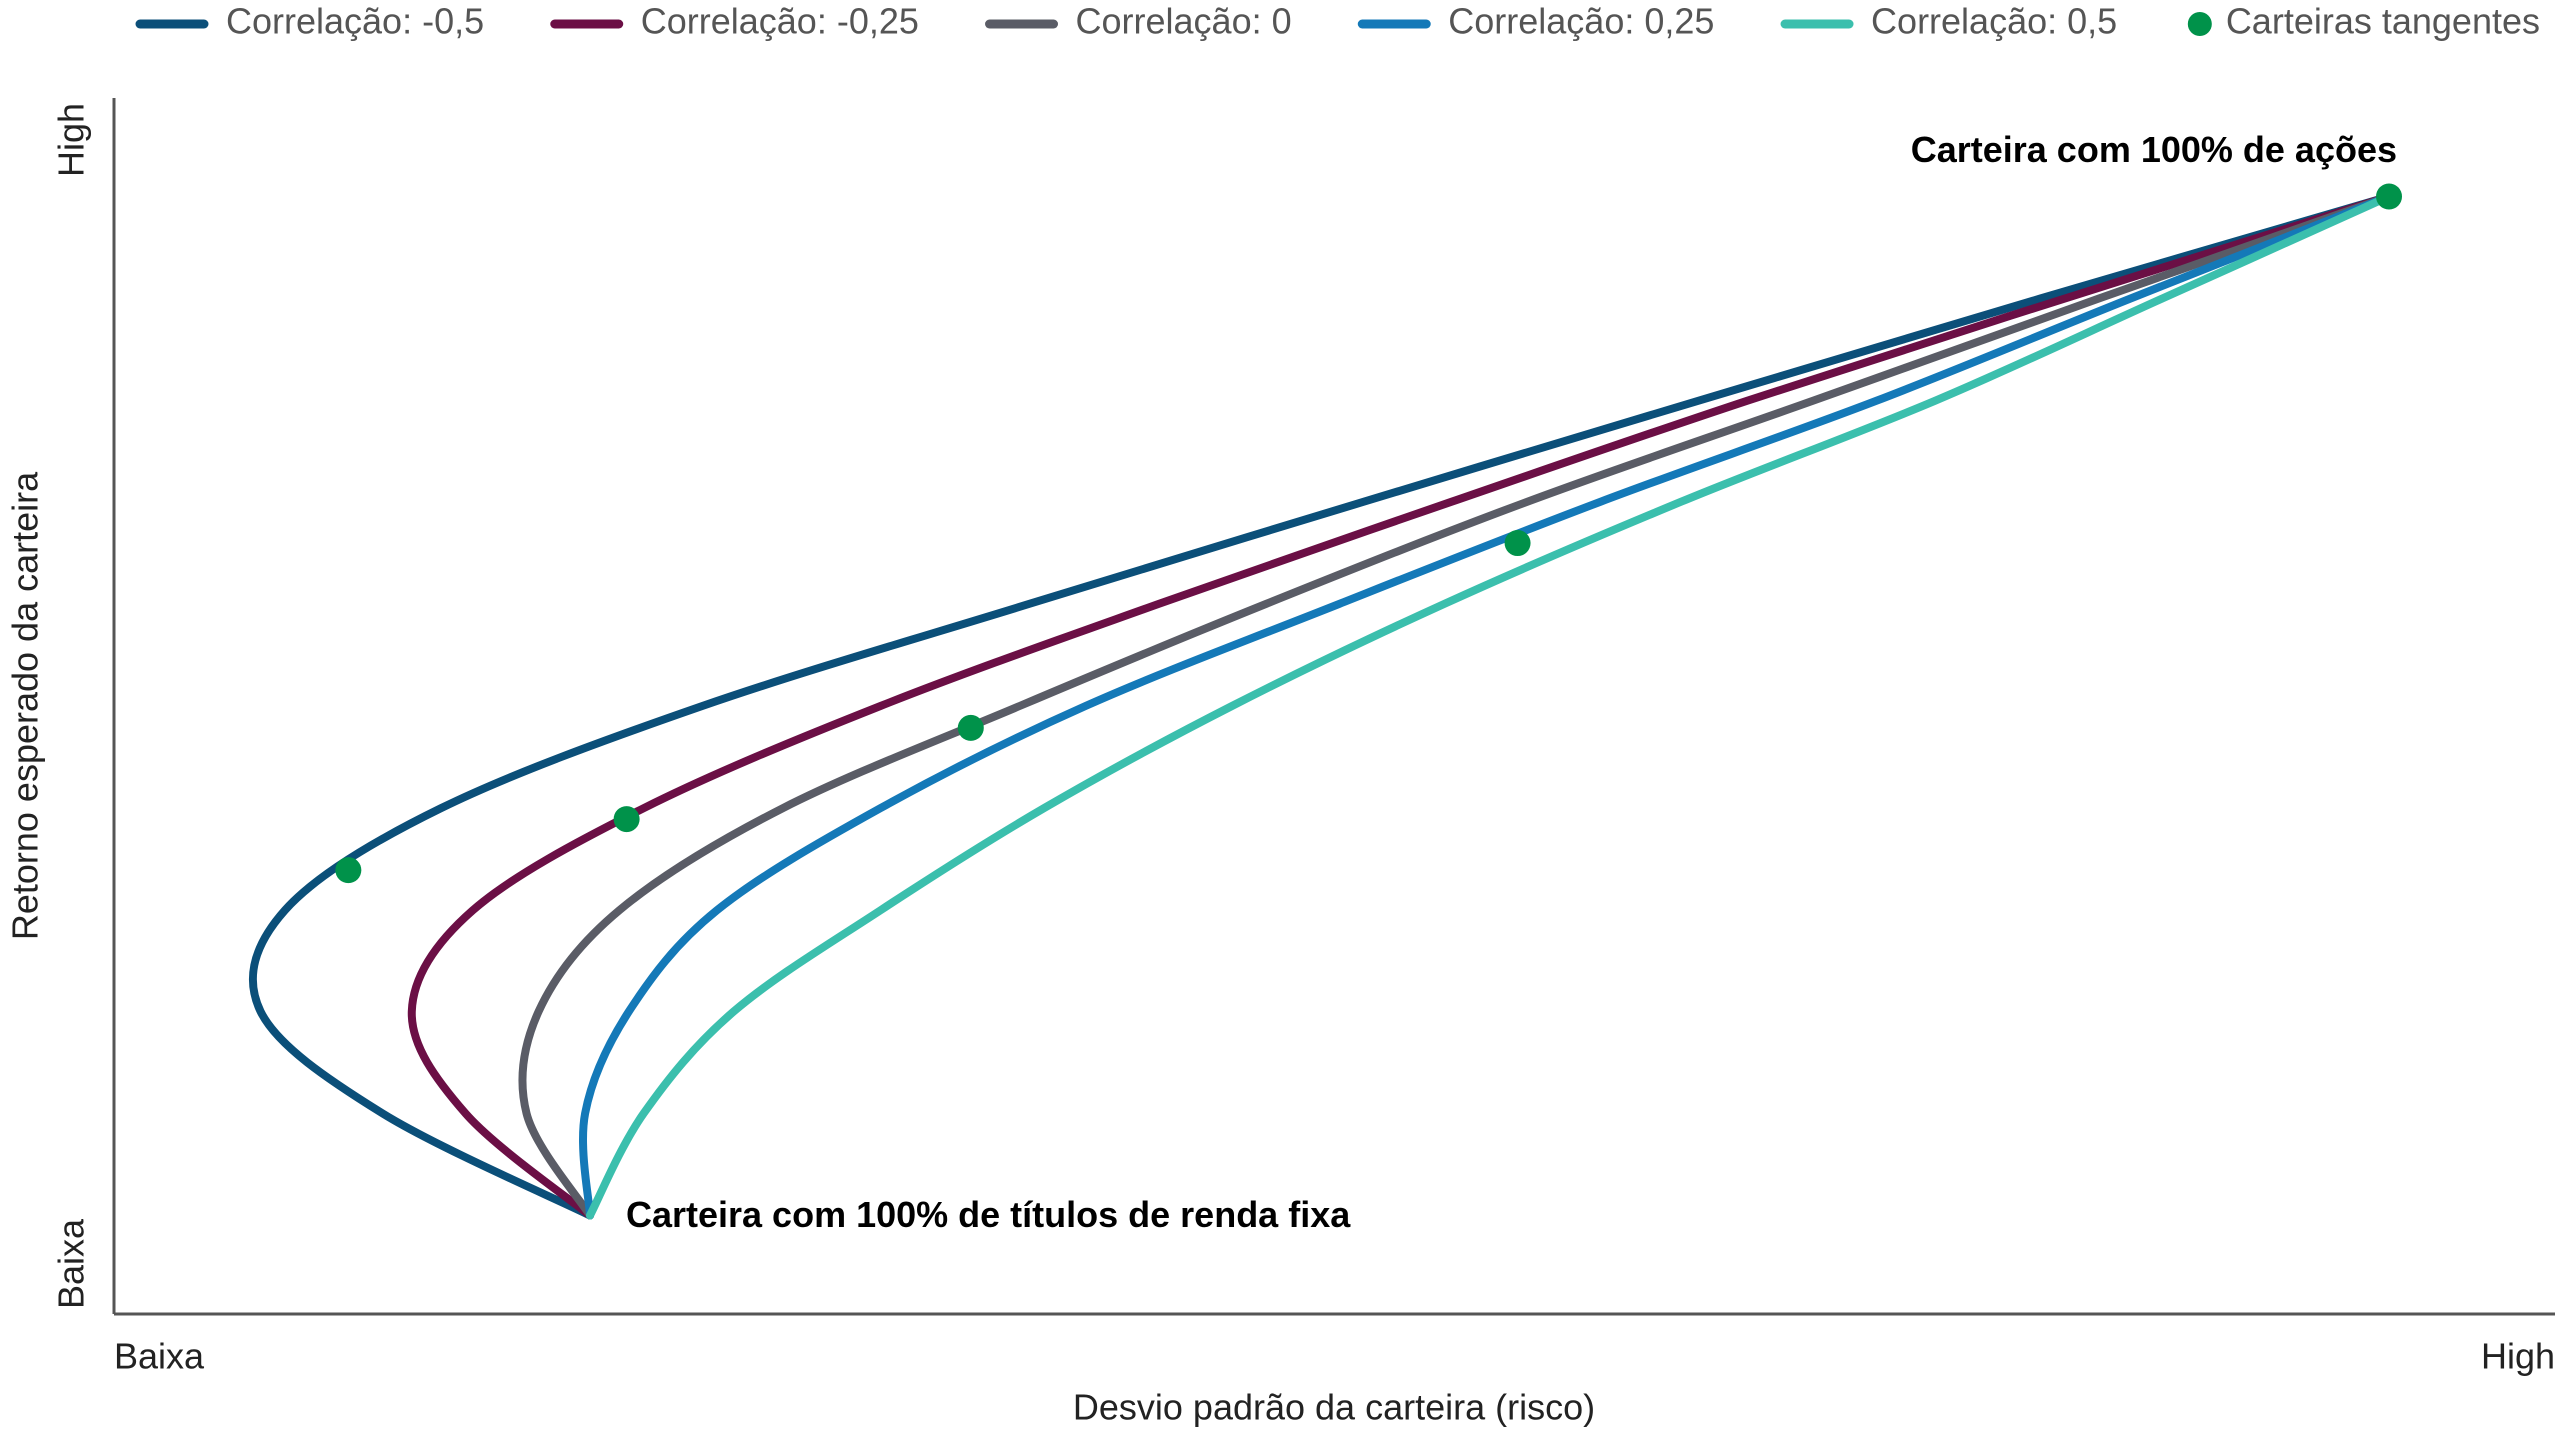 The image size is (2560, 1440). I want to click on legend-label: Correlação: -0,5, so click(355, 21).